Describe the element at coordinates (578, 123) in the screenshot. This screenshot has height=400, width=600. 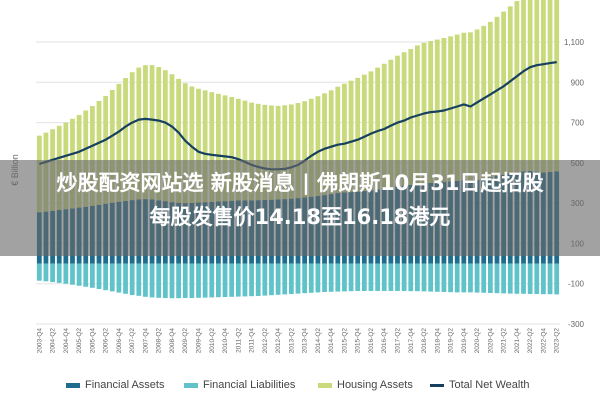
I see `y-tick-label: 700` at that location.